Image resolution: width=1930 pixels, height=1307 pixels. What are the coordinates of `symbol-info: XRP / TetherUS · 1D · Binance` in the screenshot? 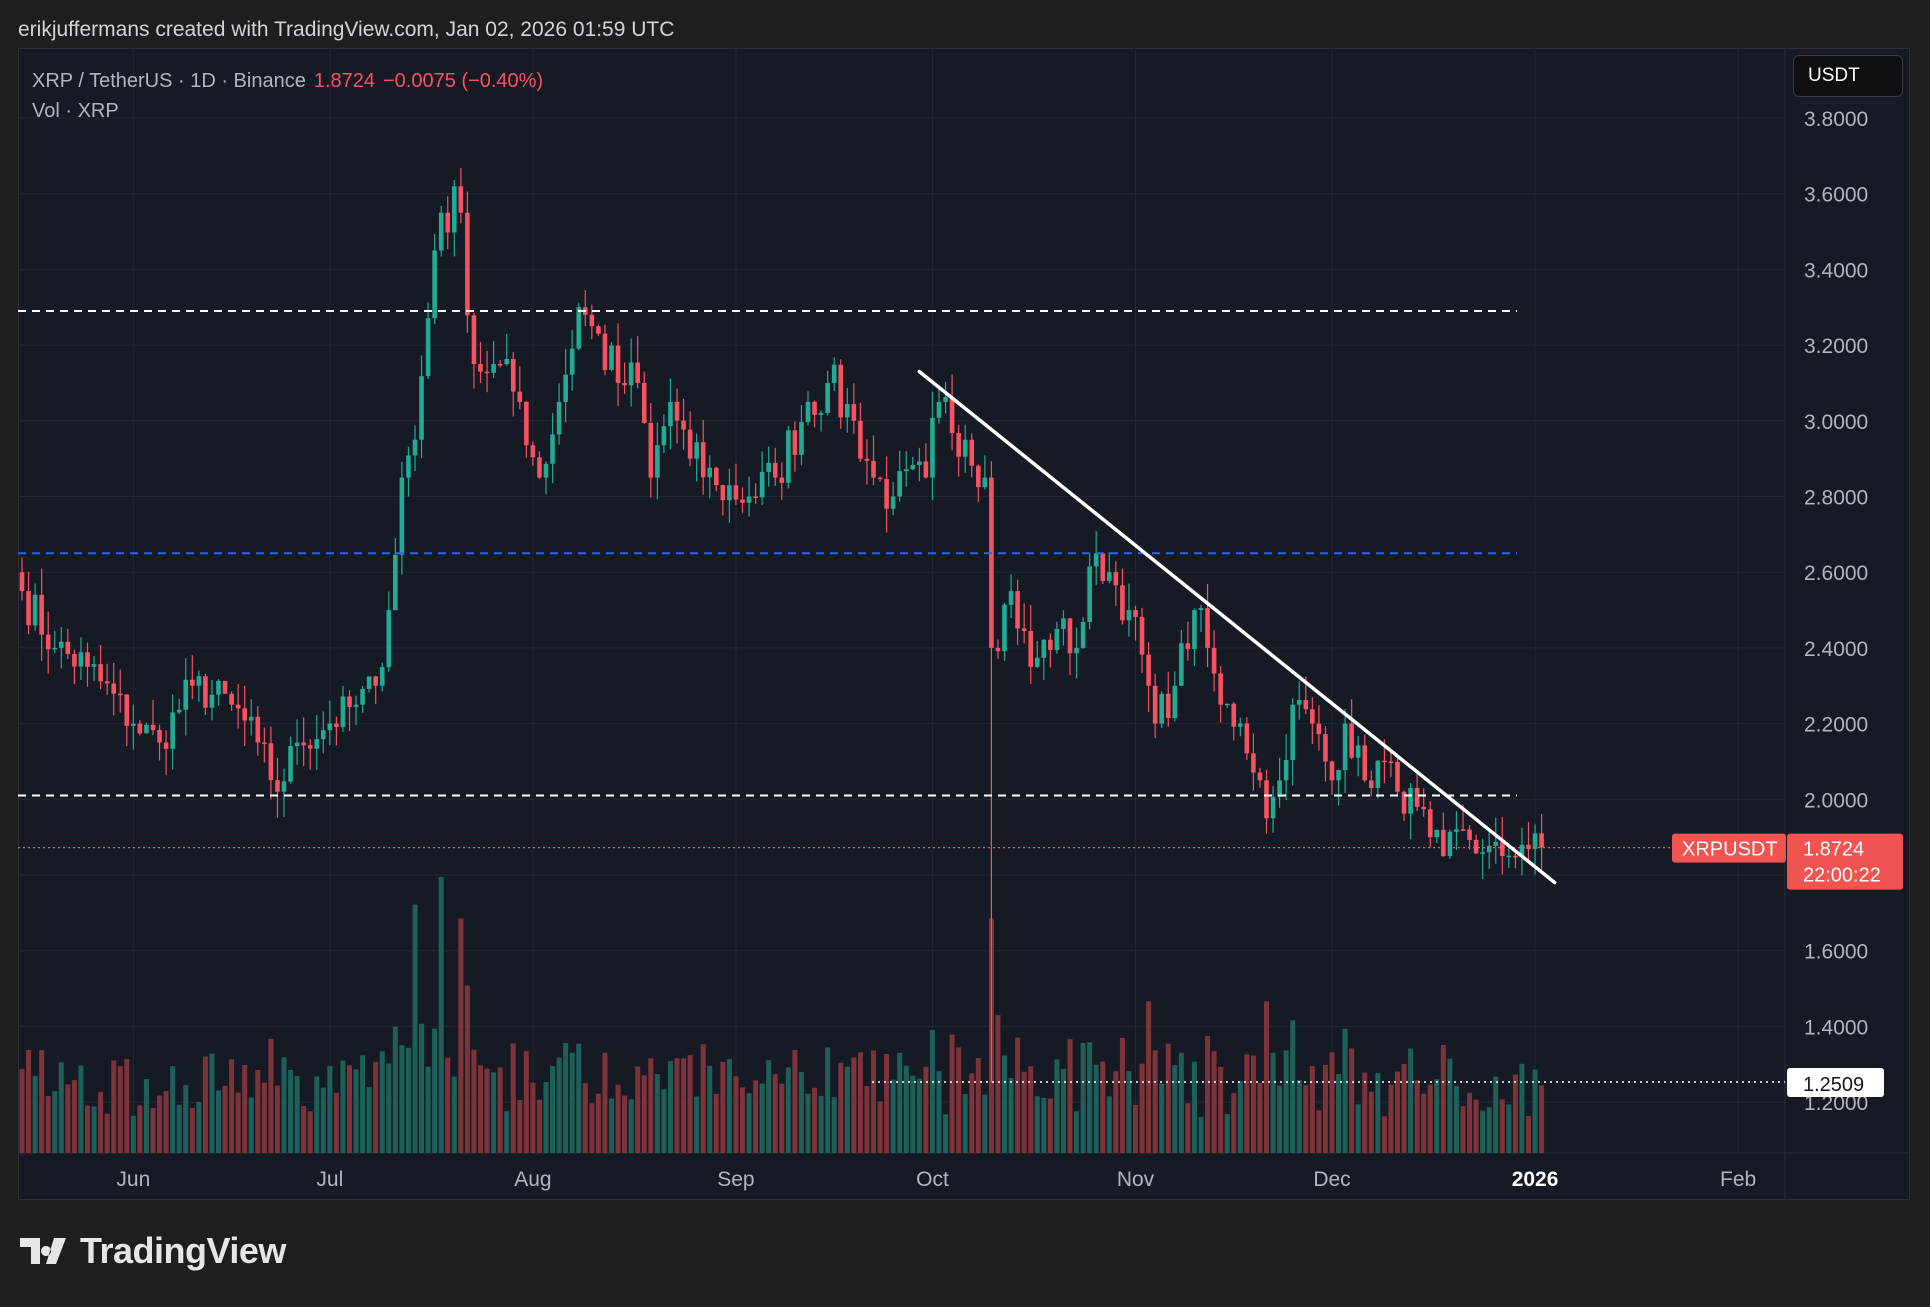 It's located at (169, 81).